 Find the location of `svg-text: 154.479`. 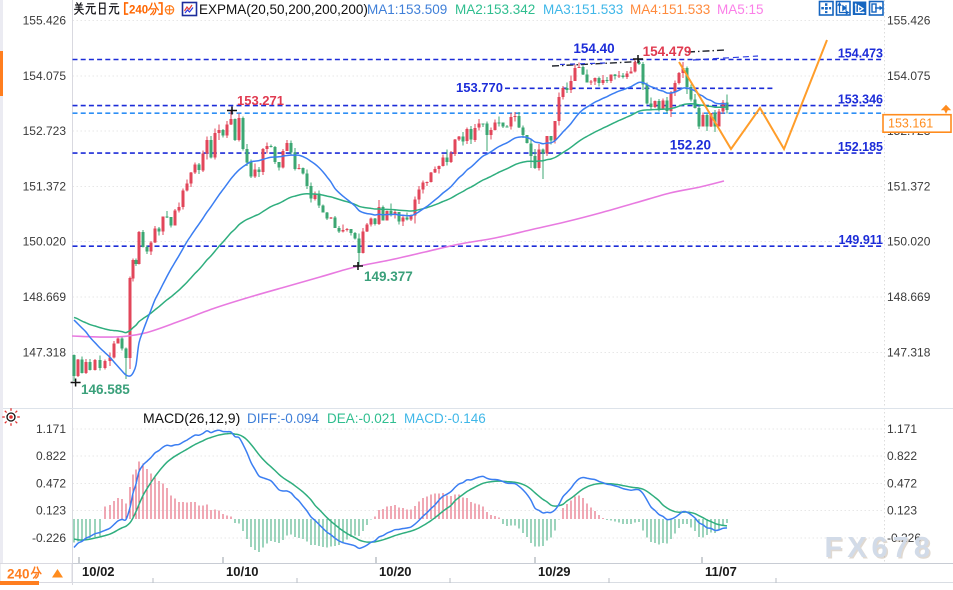

svg-text: 154.479 is located at coordinates (667, 51).